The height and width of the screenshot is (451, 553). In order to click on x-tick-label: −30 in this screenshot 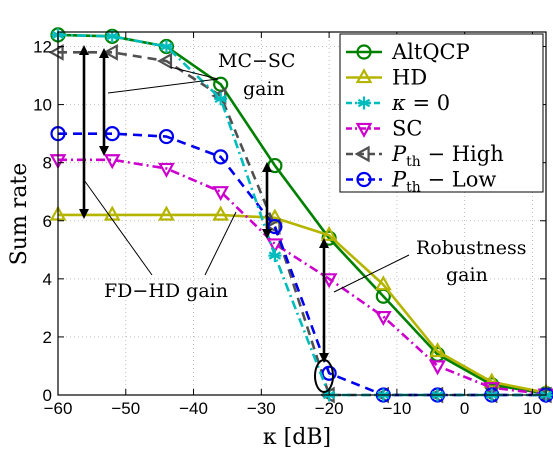, I will do `click(261, 408)`.